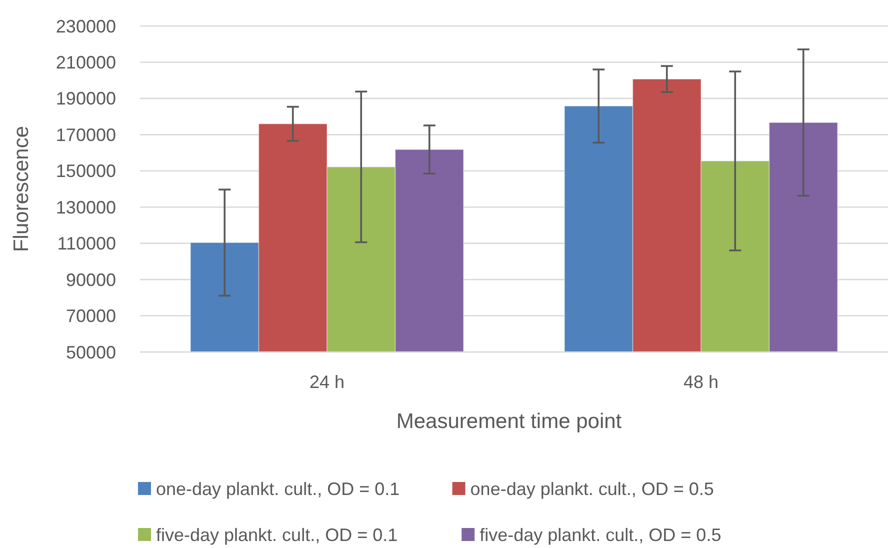 The image size is (888, 548). I want to click on y-tick-label: 170000, so click(86, 134).